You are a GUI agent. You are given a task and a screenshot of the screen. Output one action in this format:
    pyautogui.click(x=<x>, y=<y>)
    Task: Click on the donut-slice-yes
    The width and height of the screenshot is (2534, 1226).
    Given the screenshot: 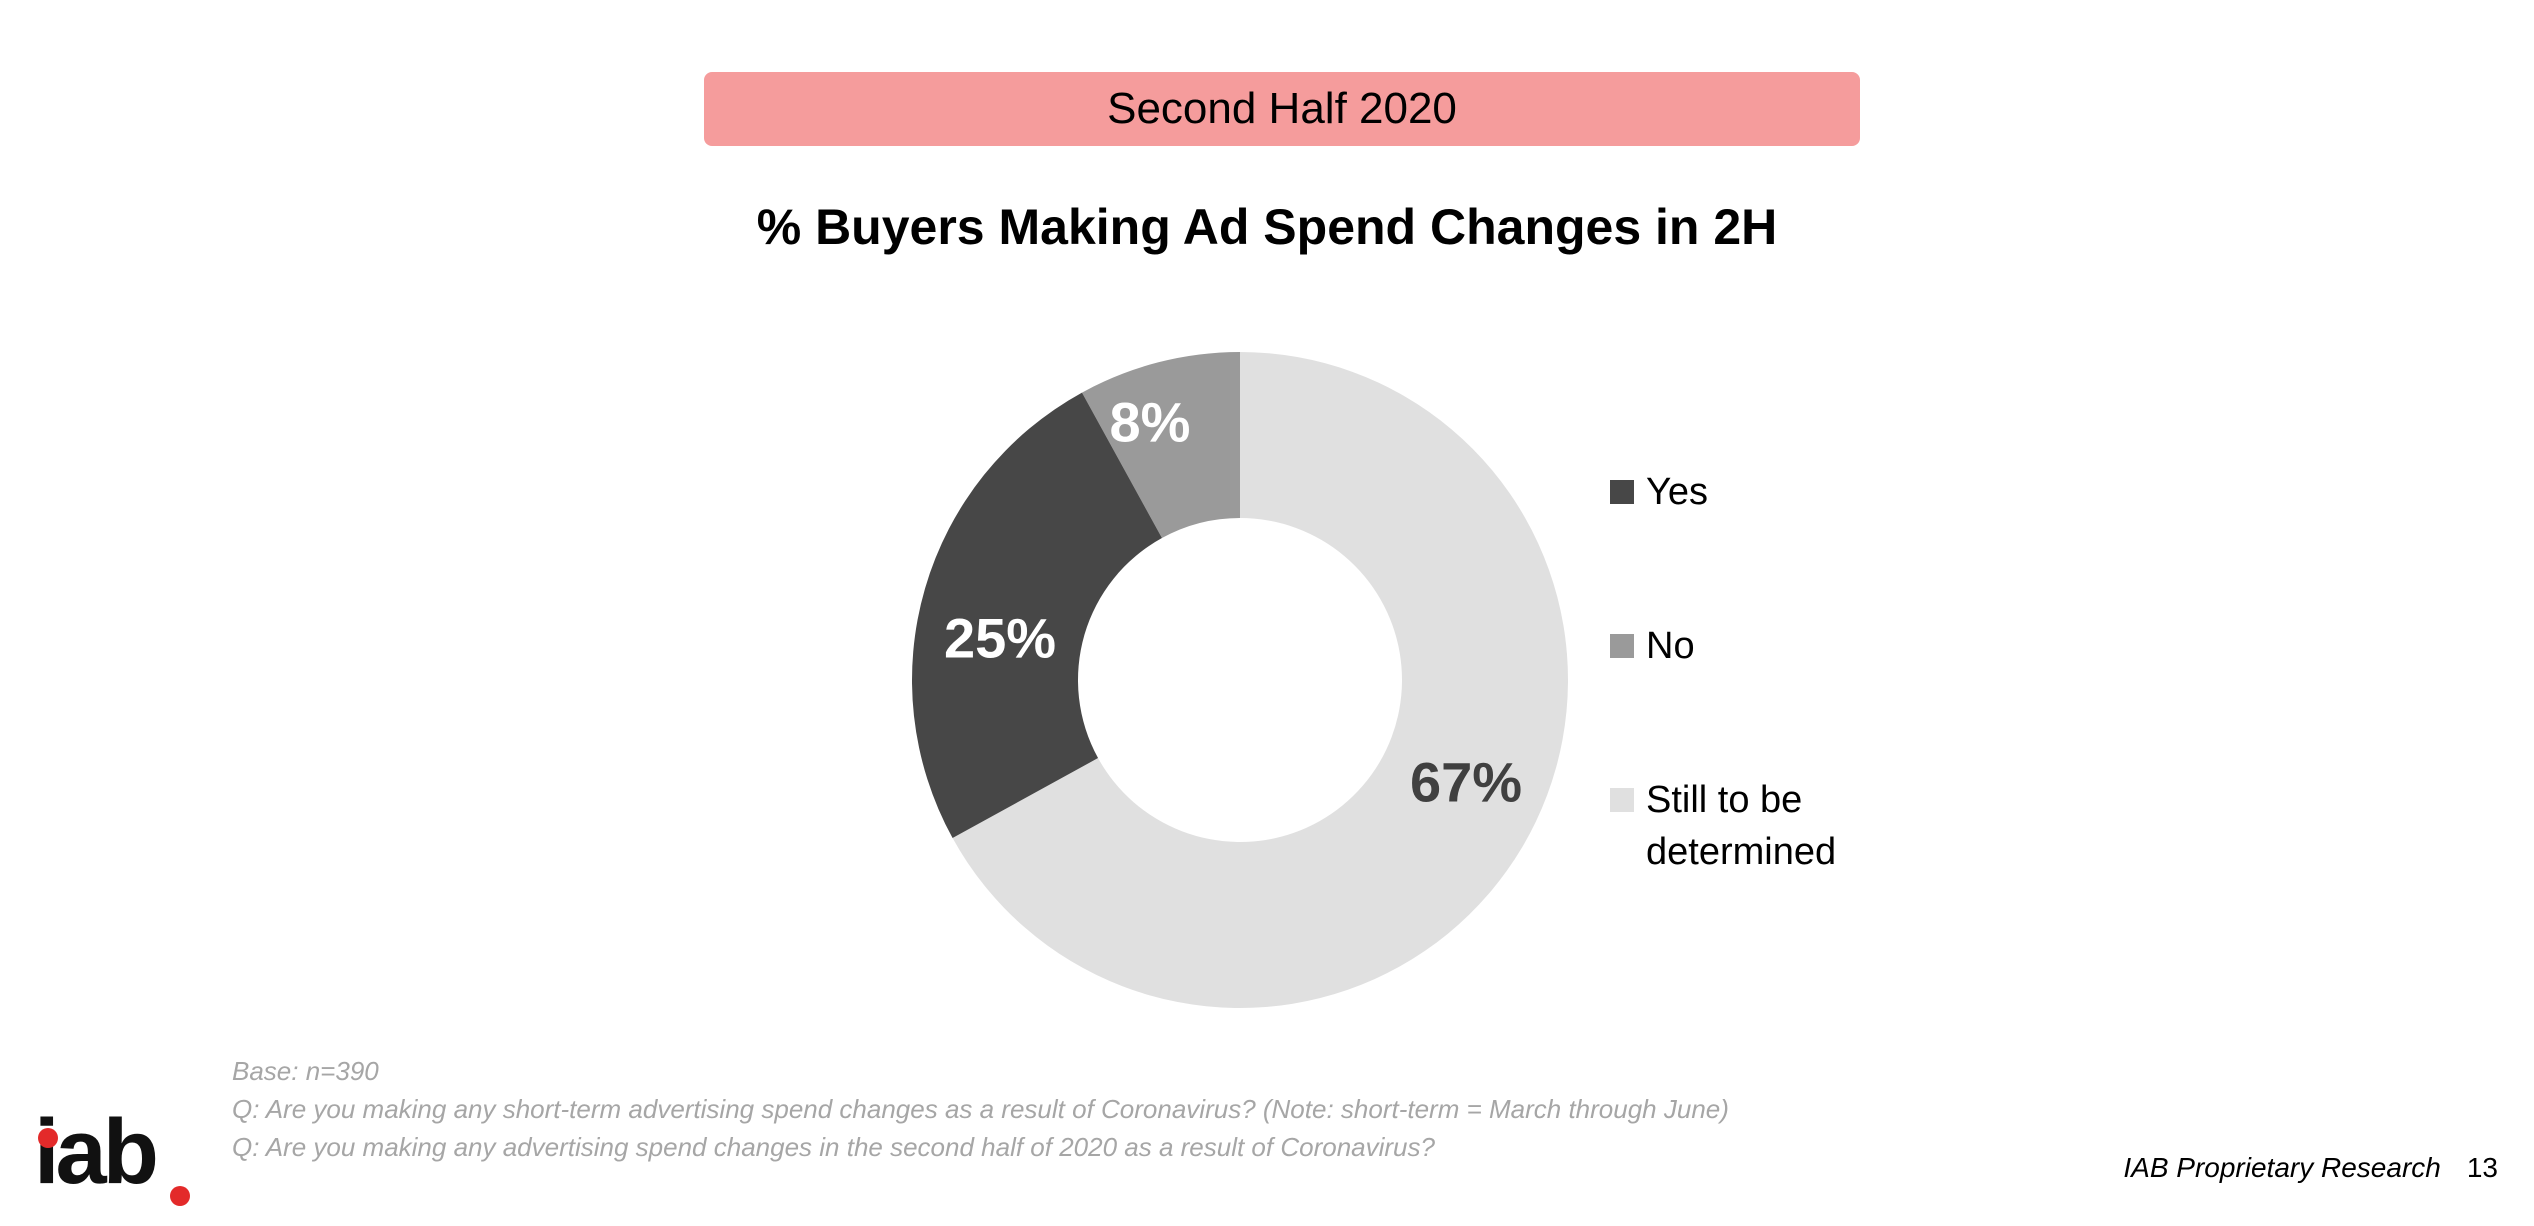 What is the action you would take?
    pyautogui.click(x=1037, y=615)
    